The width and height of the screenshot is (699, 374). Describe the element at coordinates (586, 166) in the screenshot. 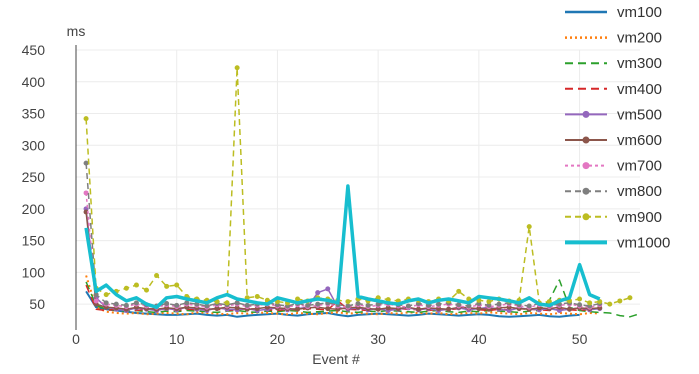

I see `legend-marker-vm700` at that location.